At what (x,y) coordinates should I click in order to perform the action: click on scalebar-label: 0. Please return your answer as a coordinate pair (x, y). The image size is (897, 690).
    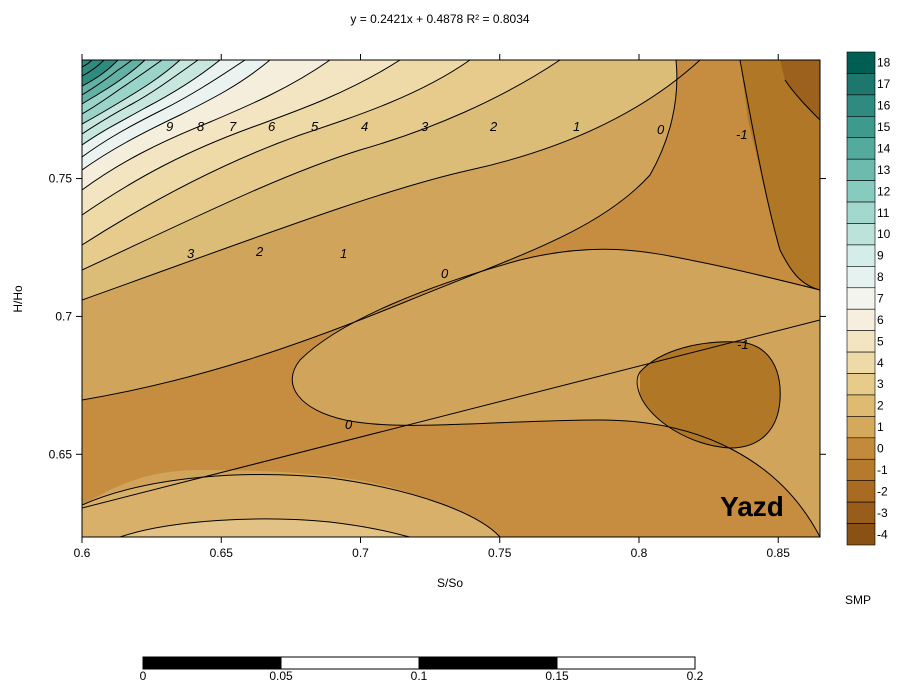
    Looking at the image, I should click on (143, 676).